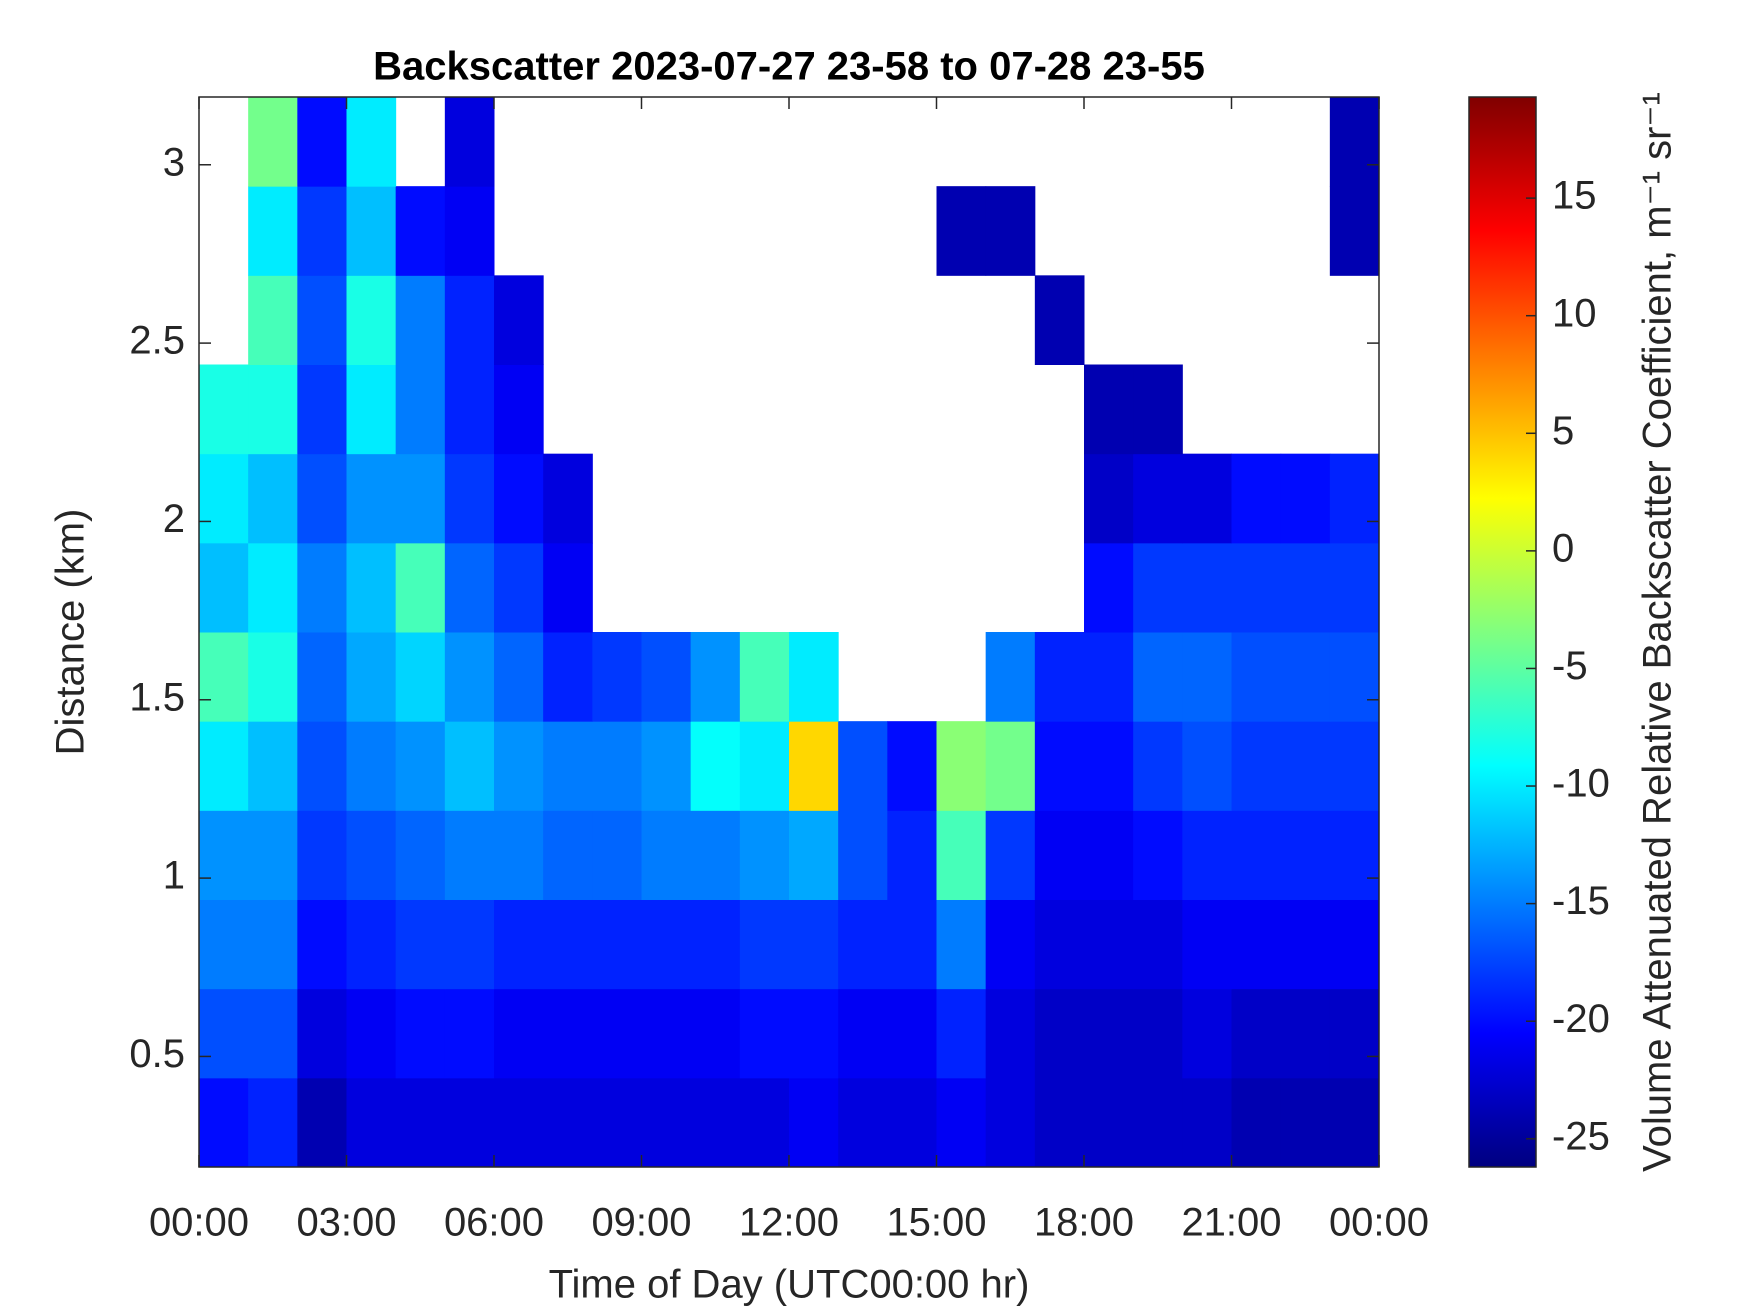  What do you see at coordinates (1231, 1223) in the screenshot?
I see `x-tick-label: 21:00` at bounding box center [1231, 1223].